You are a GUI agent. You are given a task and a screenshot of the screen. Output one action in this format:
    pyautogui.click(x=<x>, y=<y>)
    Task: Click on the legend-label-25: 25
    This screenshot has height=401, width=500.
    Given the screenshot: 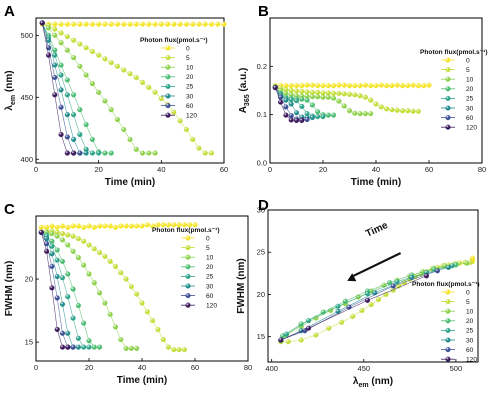 What is the action you would take?
    pyautogui.click(x=210, y=277)
    